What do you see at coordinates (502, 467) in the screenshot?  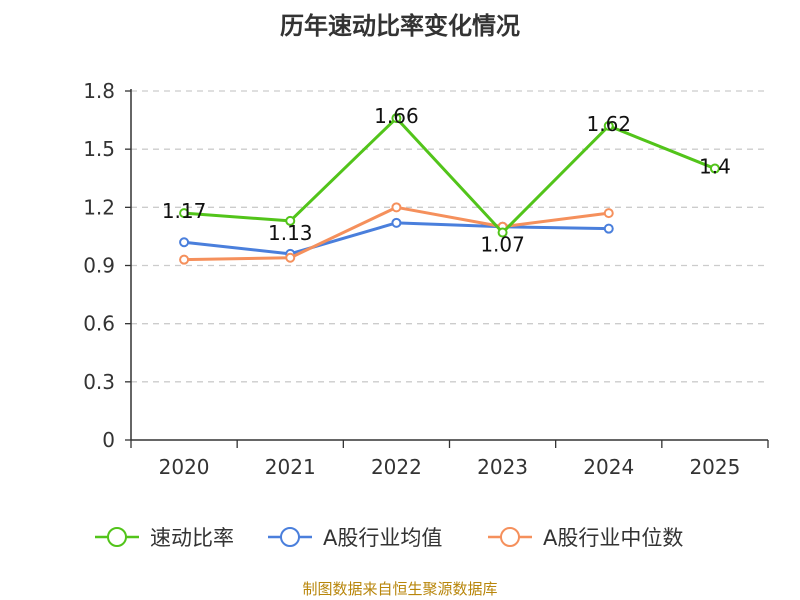 I see `x-tick-label: 2023` at bounding box center [502, 467].